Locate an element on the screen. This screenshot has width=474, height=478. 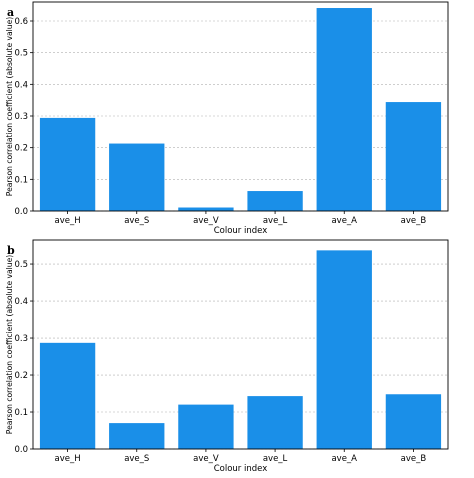
panel-letter: a is located at coordinates (10, 12).